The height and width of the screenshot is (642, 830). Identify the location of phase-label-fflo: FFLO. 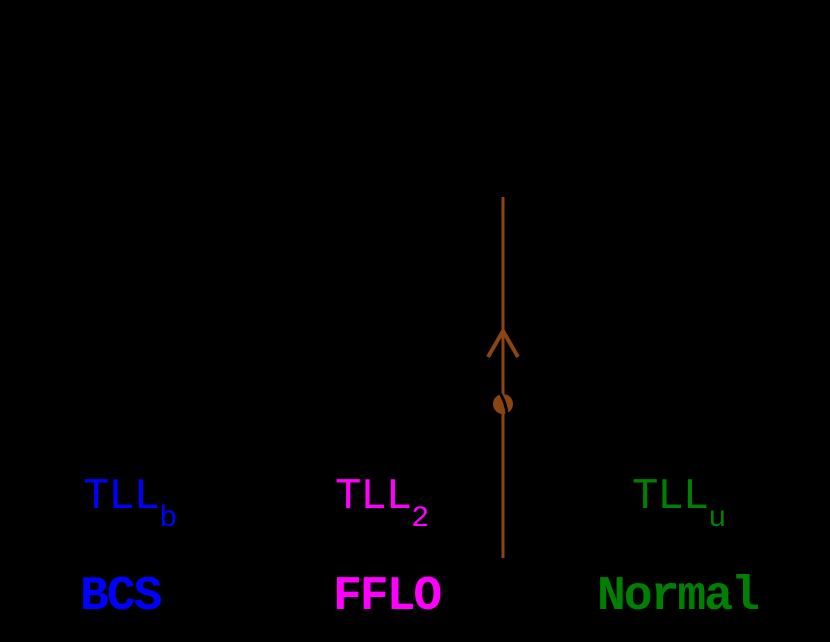
(387, 597).